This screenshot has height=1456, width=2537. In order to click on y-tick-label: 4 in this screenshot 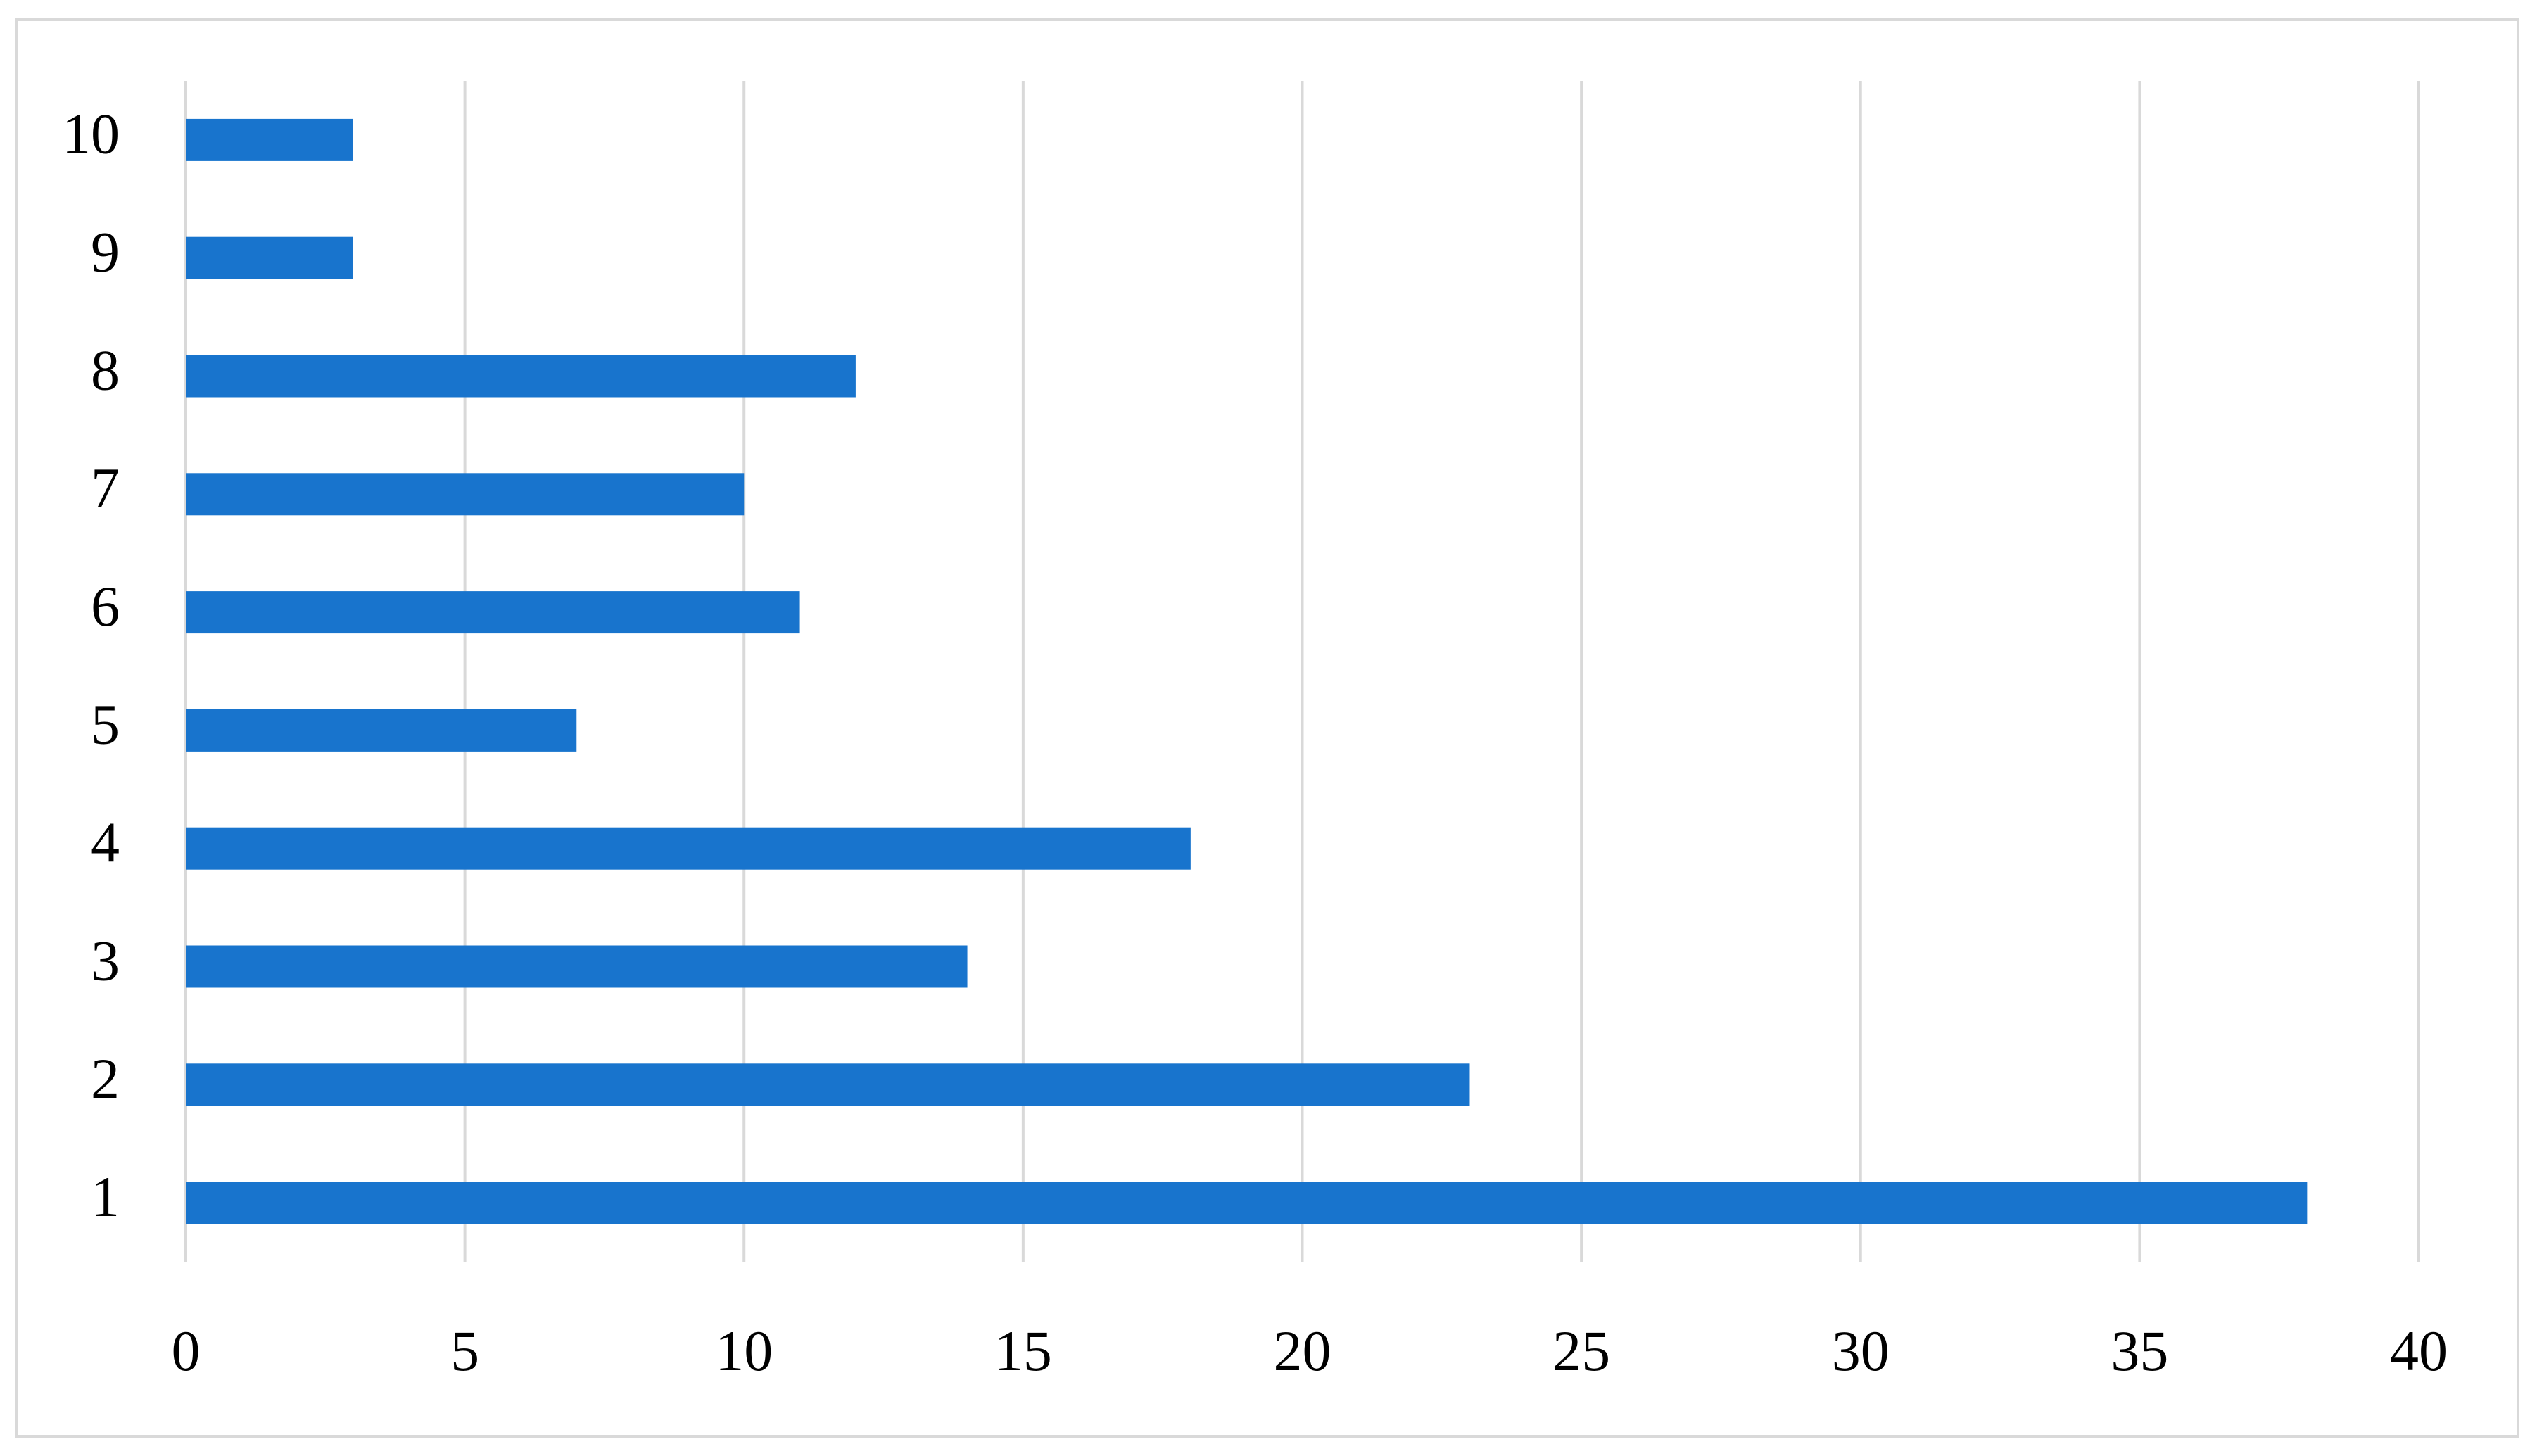, I will do `click(105, 843)`.